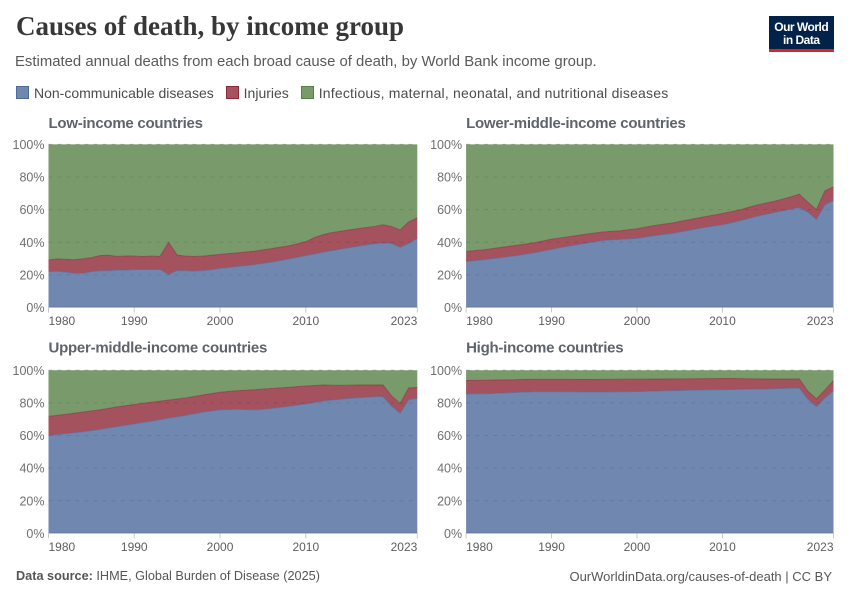  I want to click on svg-text: Low-income countries, so click(126, 123).